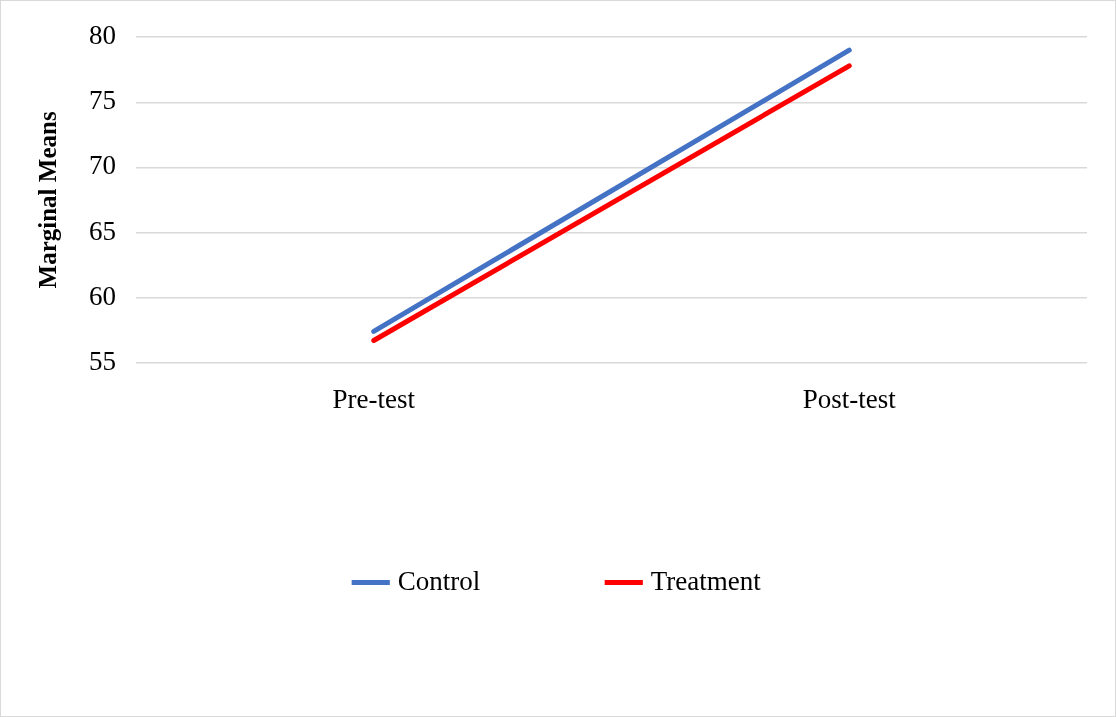 The image size is (1116, 717). Describe the element at coordinates (849, 398) in the screenshot. I see `x-tick-label: Post-test` at that location.